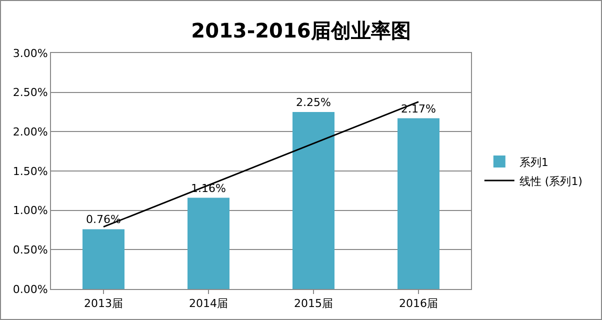 The width and height of the screenshot is (602, 320). I want to click on x-tick-label: 2016届, so click(418, 303).